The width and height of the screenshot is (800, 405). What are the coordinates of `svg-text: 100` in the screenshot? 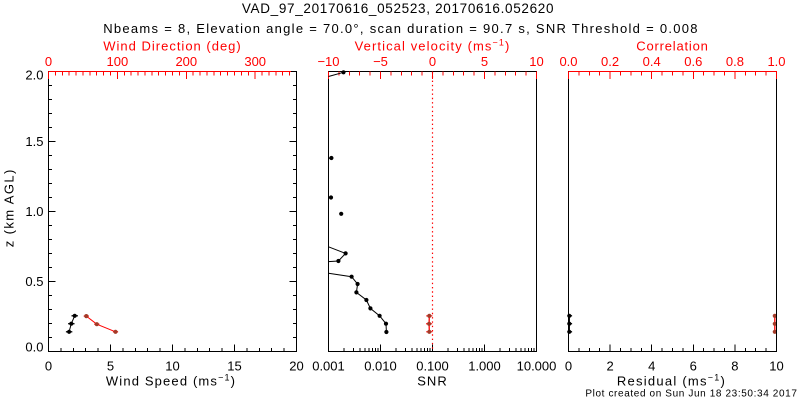 It's located at (118, 61).